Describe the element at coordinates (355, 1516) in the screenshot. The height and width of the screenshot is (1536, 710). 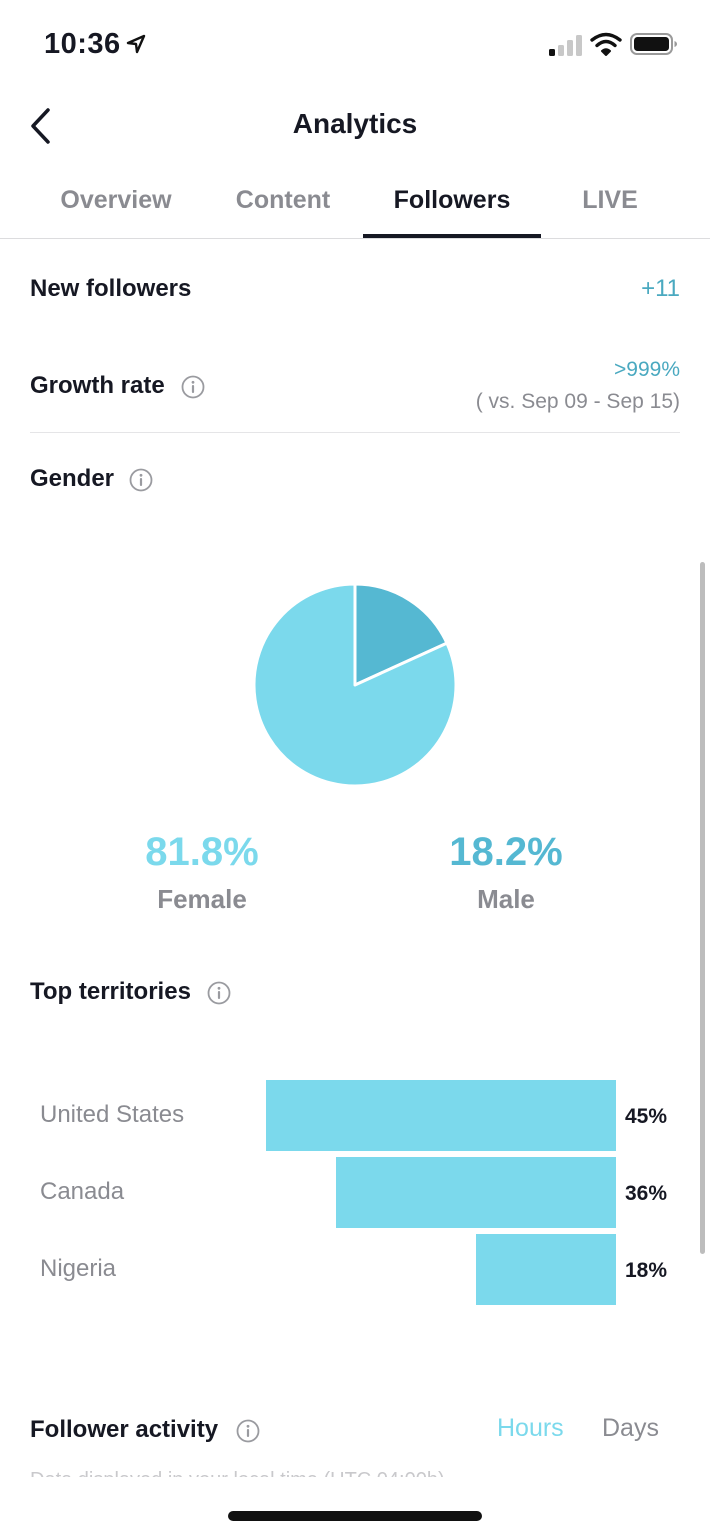
I see `home-indicator` at that location.